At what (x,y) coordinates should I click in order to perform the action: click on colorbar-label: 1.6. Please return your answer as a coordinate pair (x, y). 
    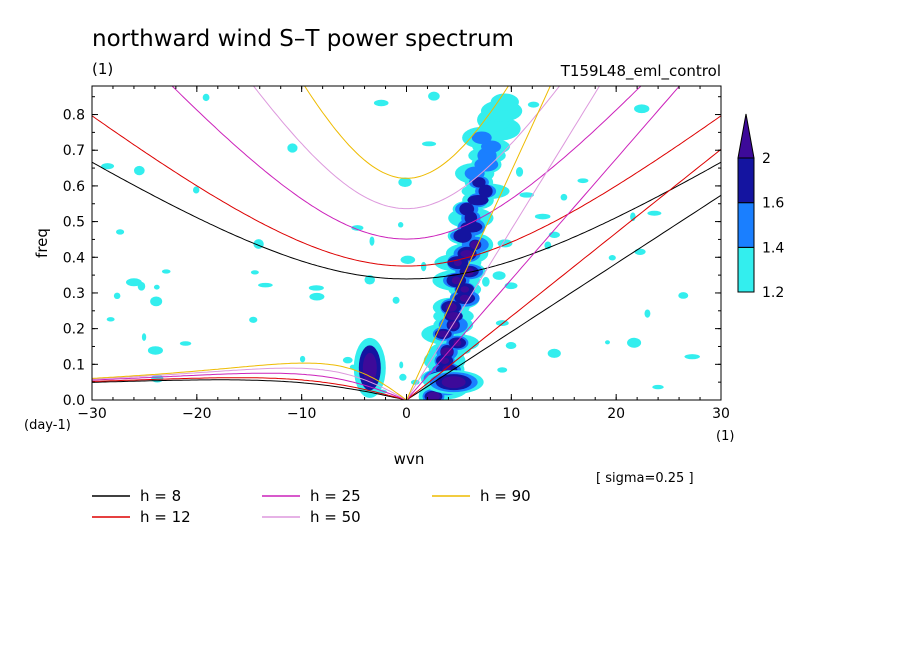
    Looking at the image, I should click on (773, 204).